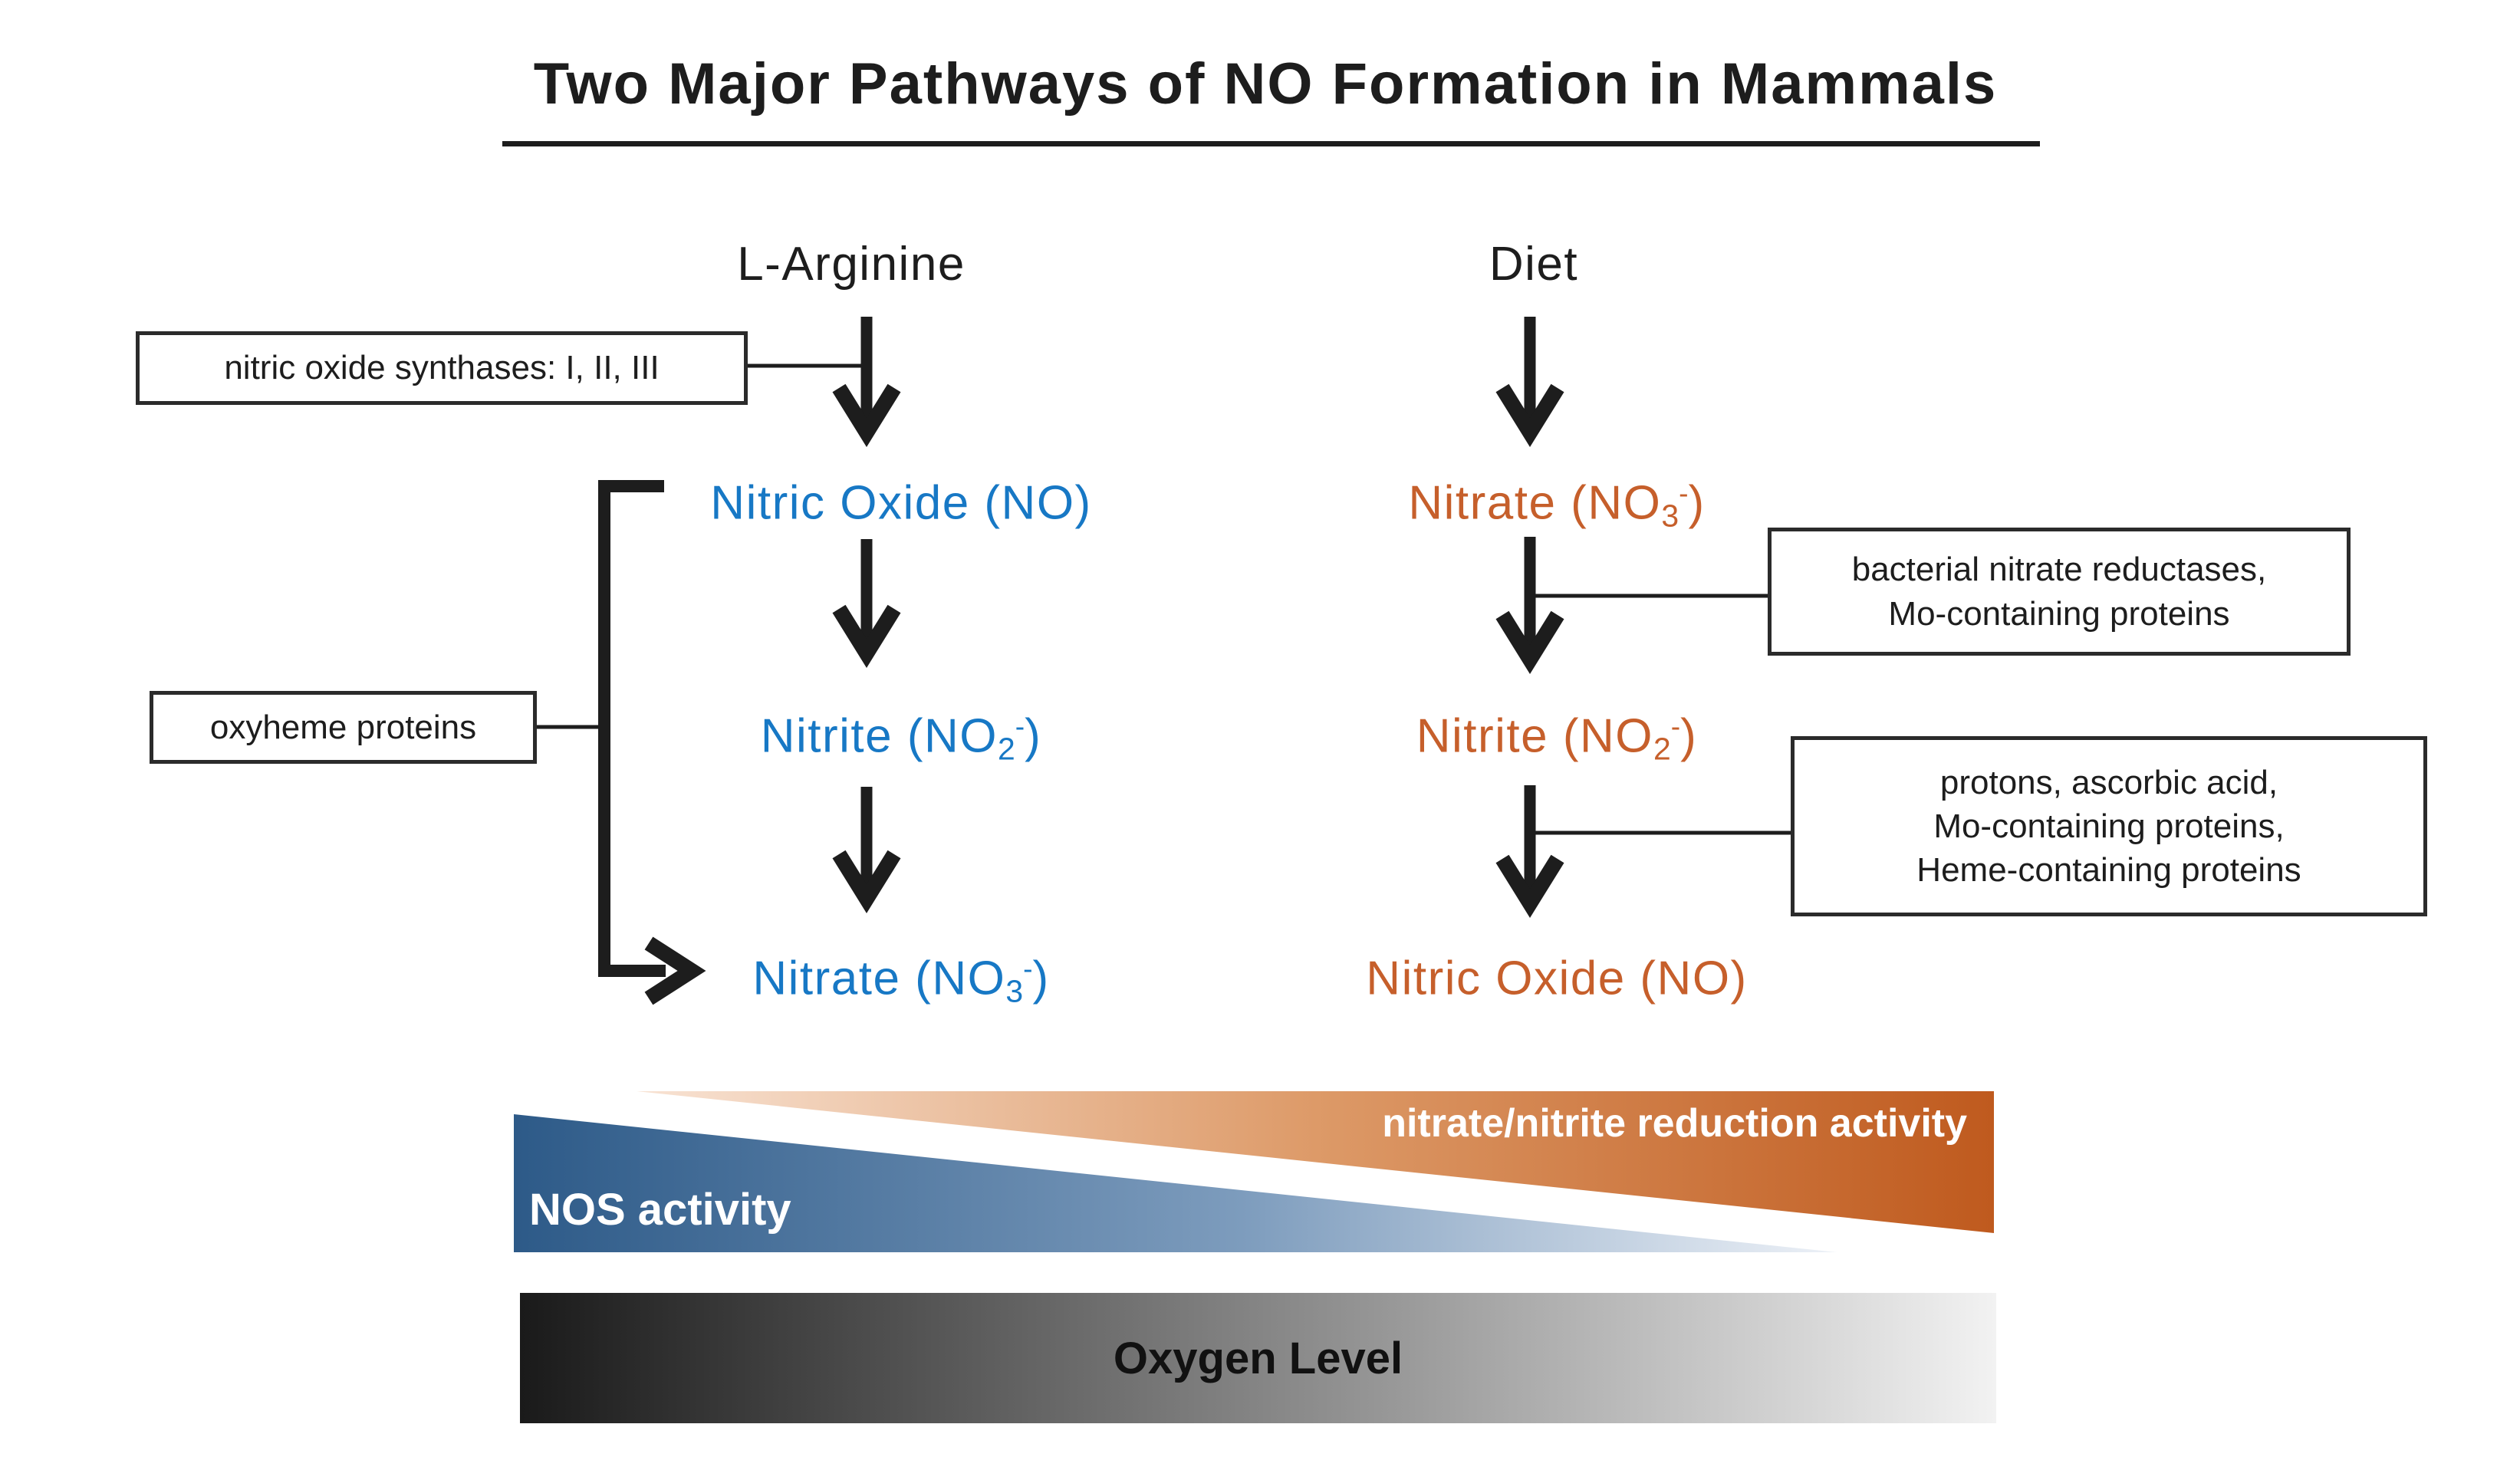 This screenshot has width=2520, height=1480. I want to click on reduction-agents-box-line: Heme-containing proteins, so click(2108, 870).